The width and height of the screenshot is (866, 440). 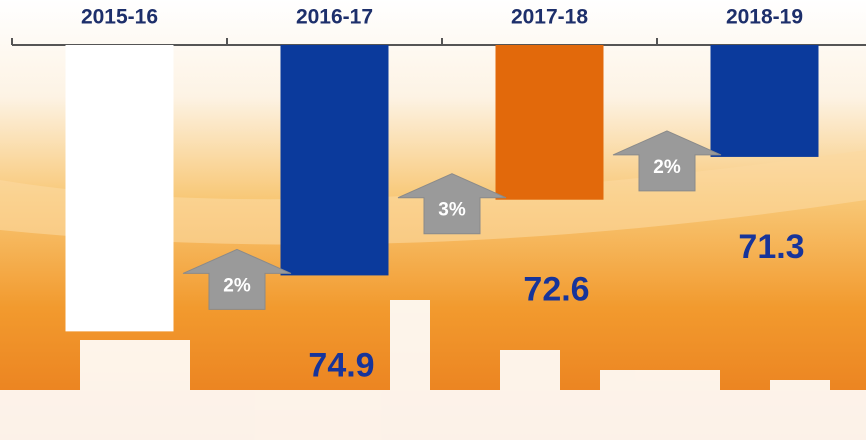 What do you see at coordinates (341, 365) in the screenshot?
I see `value-label: 74.9` at bounding box center [341, 365].